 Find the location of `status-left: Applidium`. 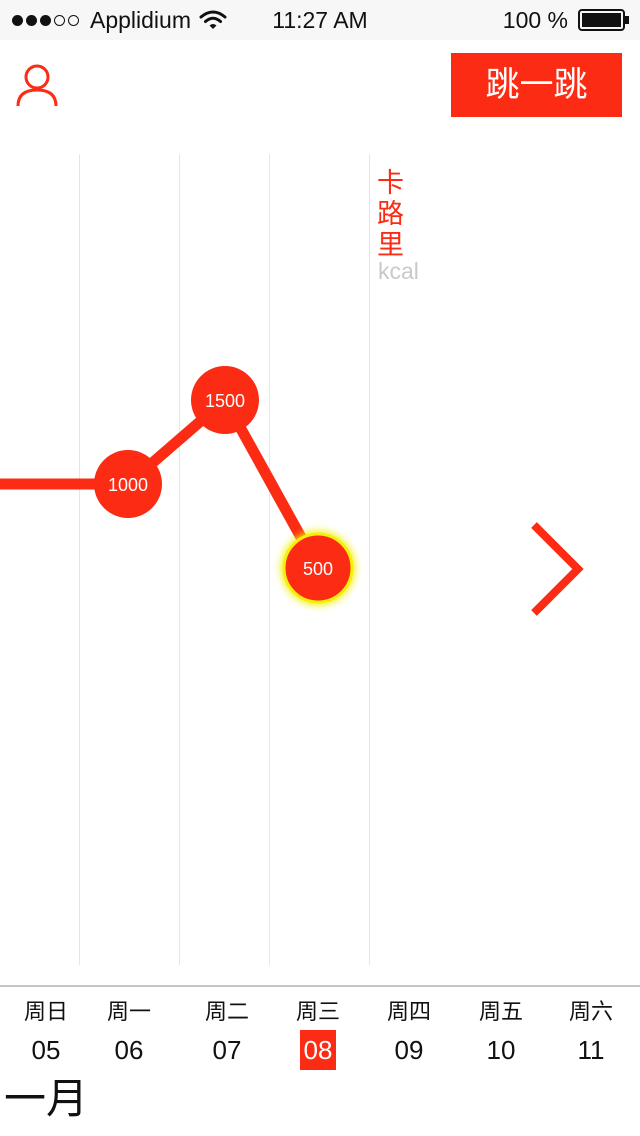

status-left: Applidium is located at coordinates (119, 20).